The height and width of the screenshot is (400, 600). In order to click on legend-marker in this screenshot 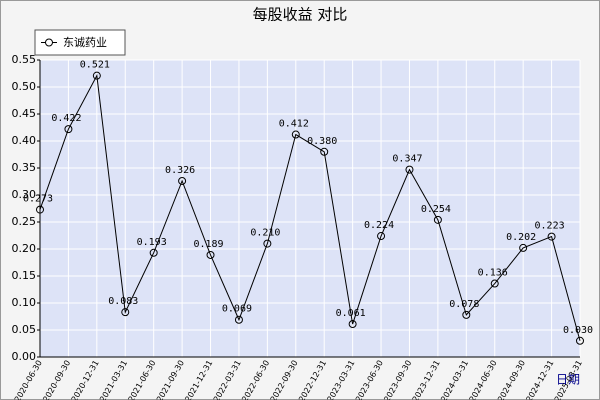, I will do `click(49, 42)`.